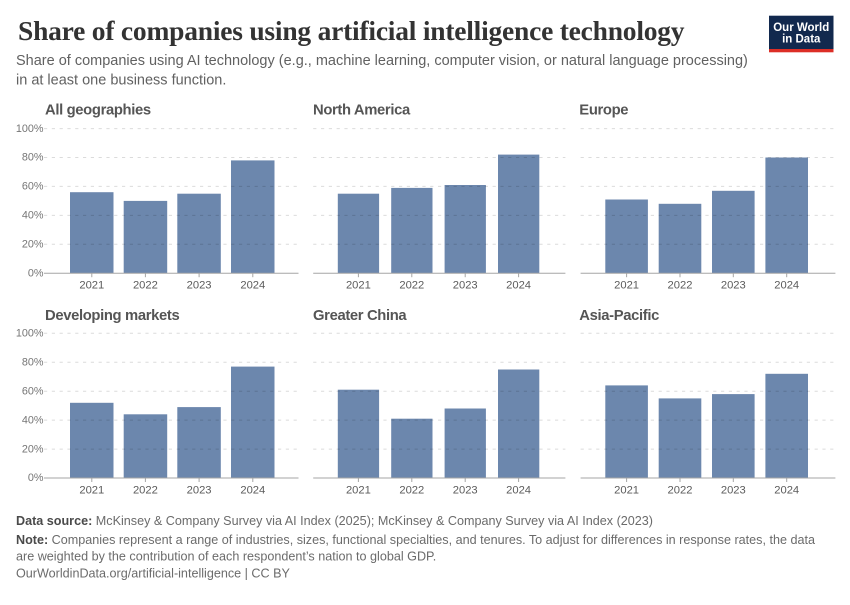 This screenshot has height=605, width=850. Describe the element at coordinates (603, 111) in the screenshot. I see `svg-text: Europe` at that location.